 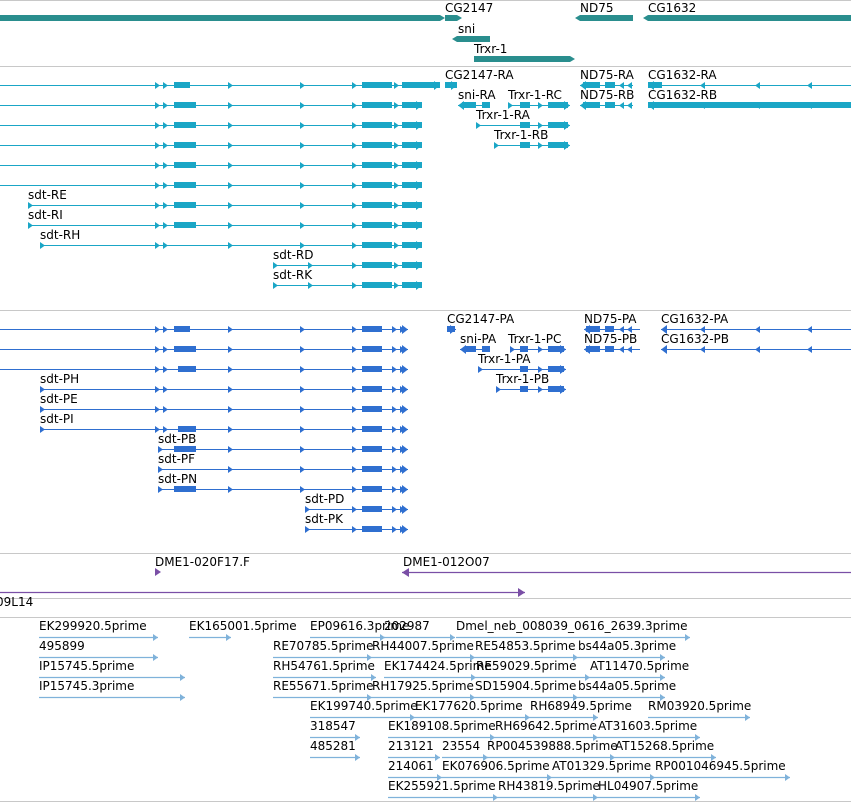 What do you see at coordinates (443, 790) in the screenshot?
I see `est-feature: EK255921.5prime` at bounding box center [443, 790].